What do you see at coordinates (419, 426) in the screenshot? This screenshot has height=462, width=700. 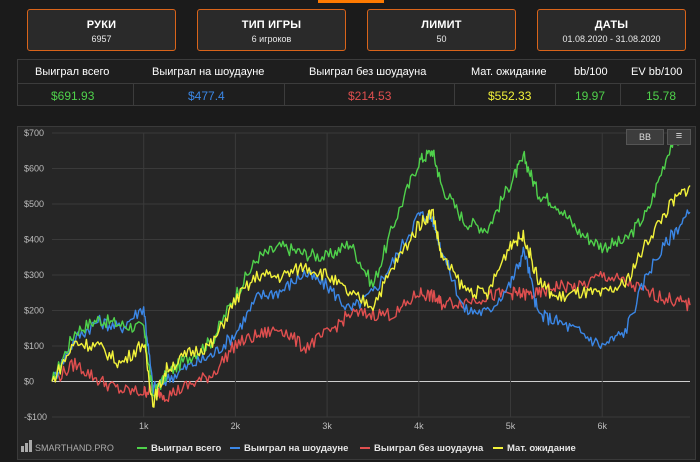 I see `x-tick-label: 4k` at bounding box center [419, 426].